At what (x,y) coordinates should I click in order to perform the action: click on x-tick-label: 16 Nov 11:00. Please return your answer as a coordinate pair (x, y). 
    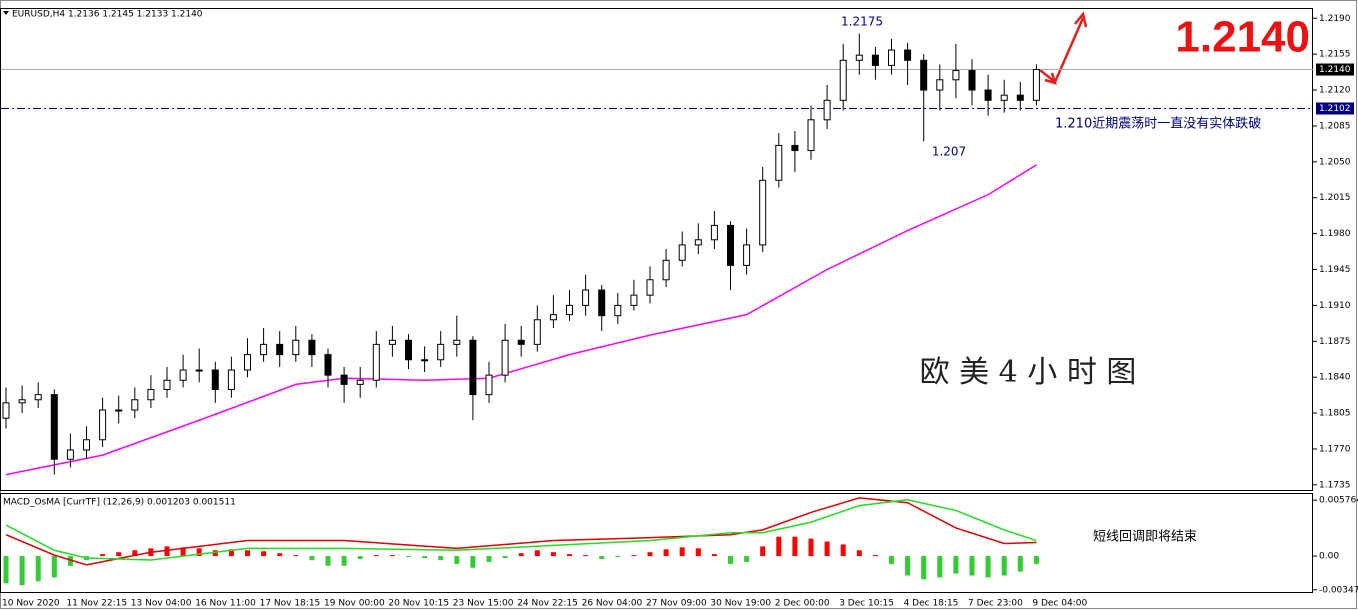
    Looking at the image, I should click on (225, 604).